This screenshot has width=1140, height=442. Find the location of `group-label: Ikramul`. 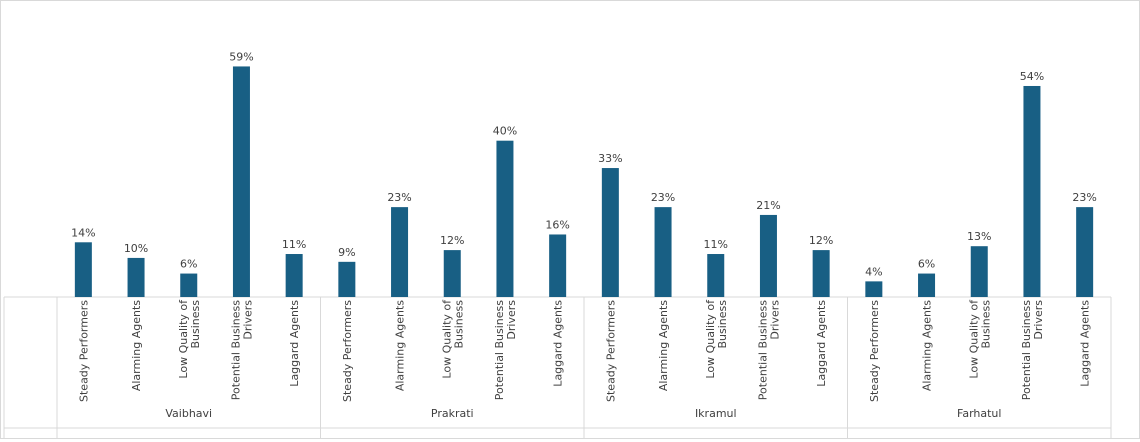

group-label: Ikramul is located at coordinates (716, 413).